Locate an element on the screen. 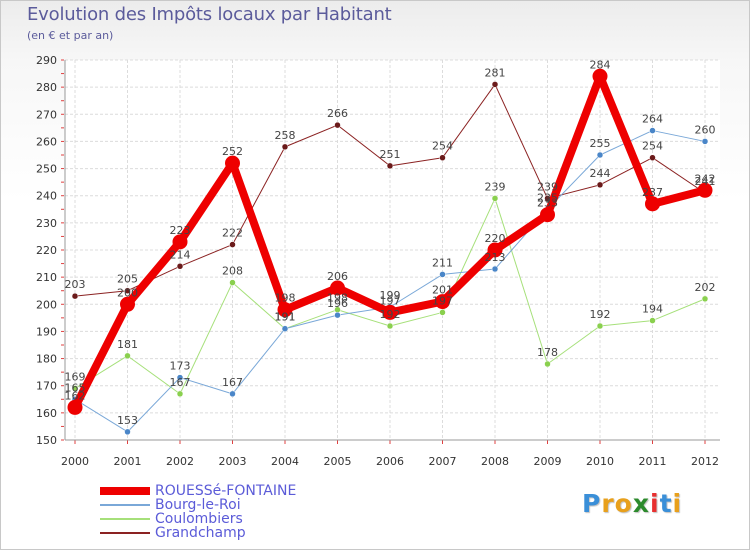 The height and width of the screenshot is (550, 750). data-label-grandchamp: 251 is located at coordinates (390, 154).